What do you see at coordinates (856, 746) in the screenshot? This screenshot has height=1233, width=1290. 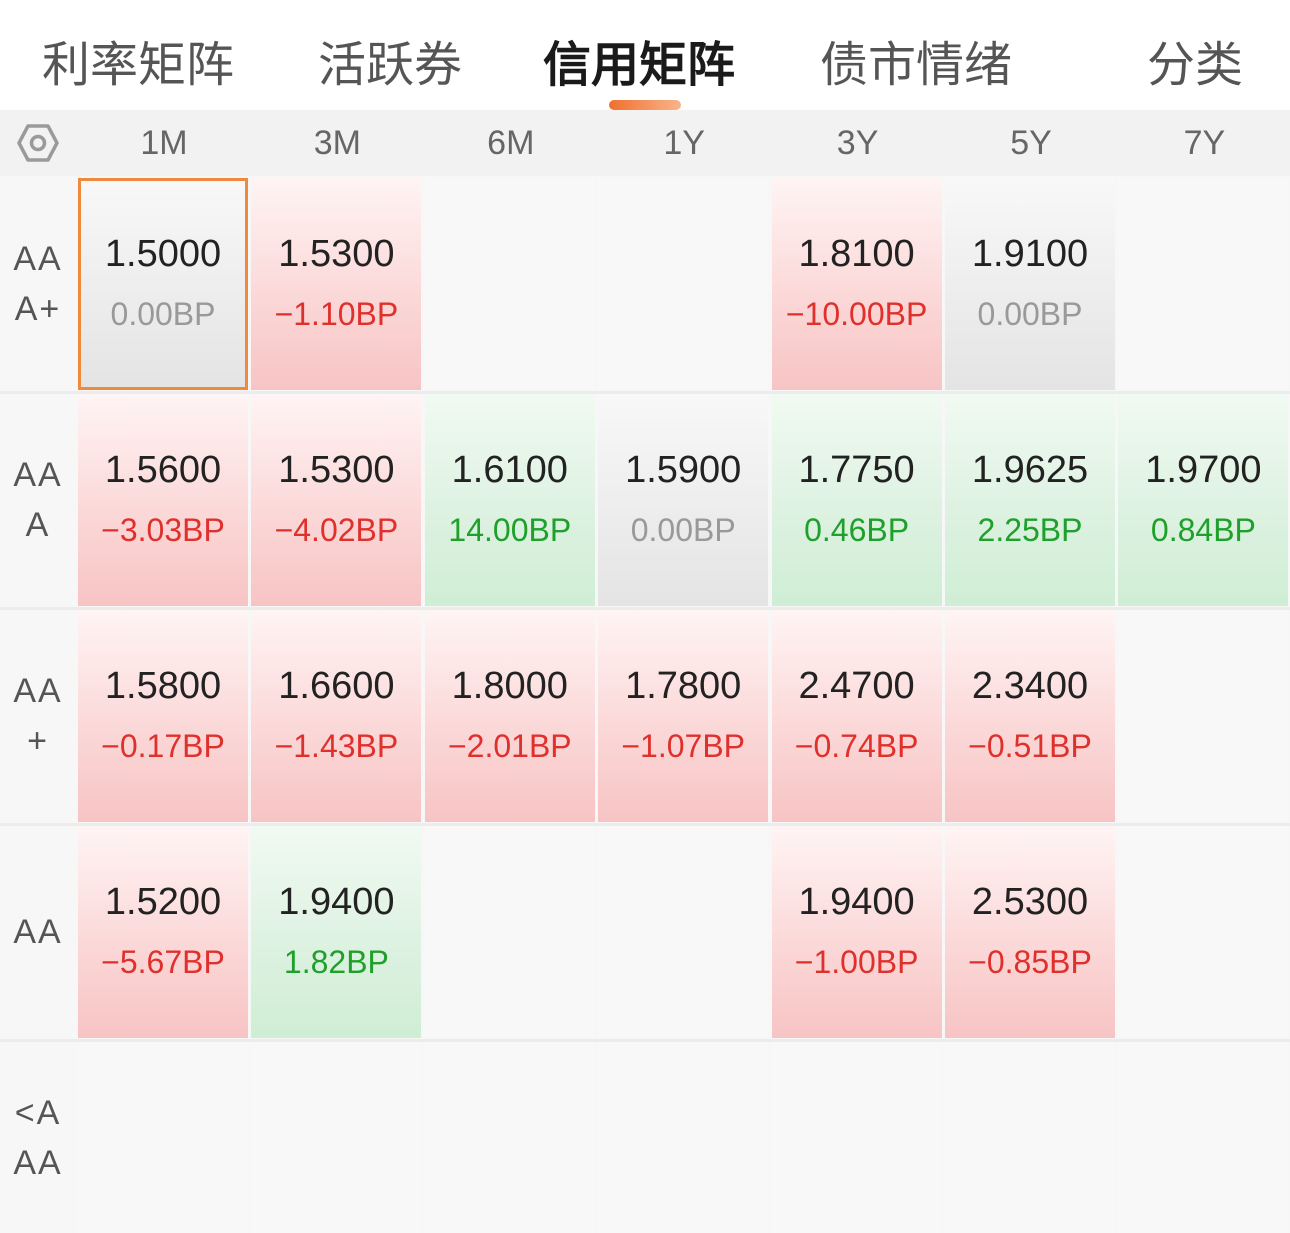 I see `cell-bp-change: −0.74BP` at bounding box center [856, 746].